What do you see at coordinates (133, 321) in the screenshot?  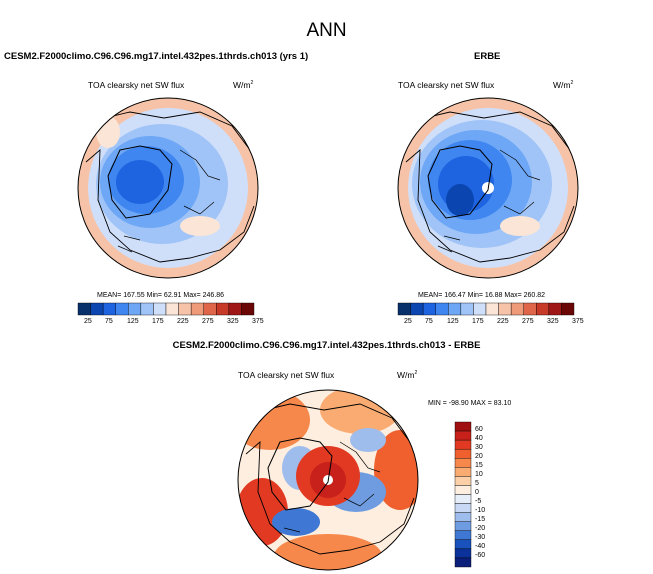 I see `panel-1-cb-label: 125` at bounding box center [133, 321].